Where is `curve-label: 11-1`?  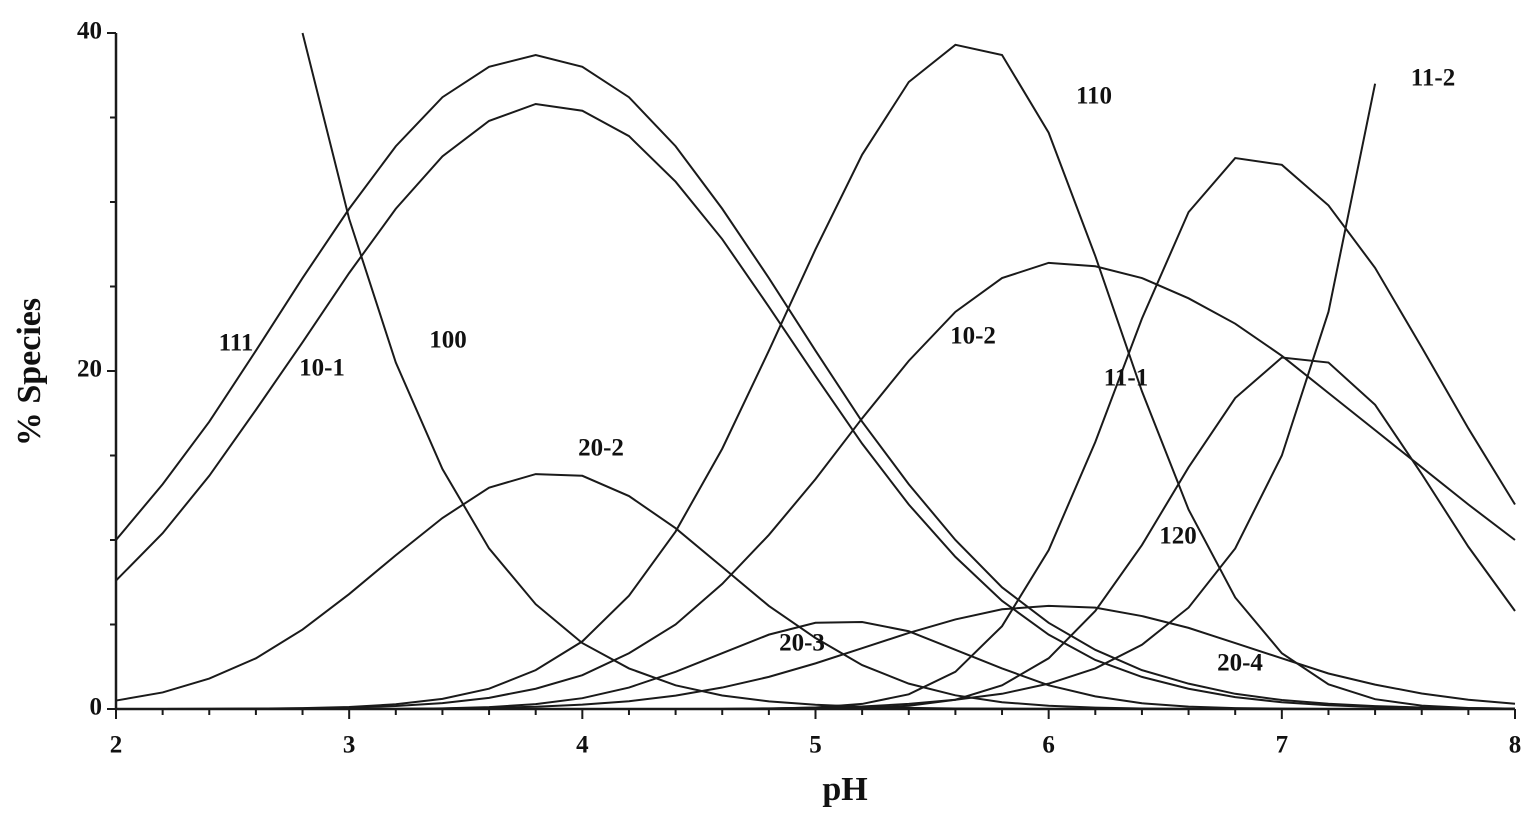
curve-label: 11-1 is located at coordinates (1126, 378).